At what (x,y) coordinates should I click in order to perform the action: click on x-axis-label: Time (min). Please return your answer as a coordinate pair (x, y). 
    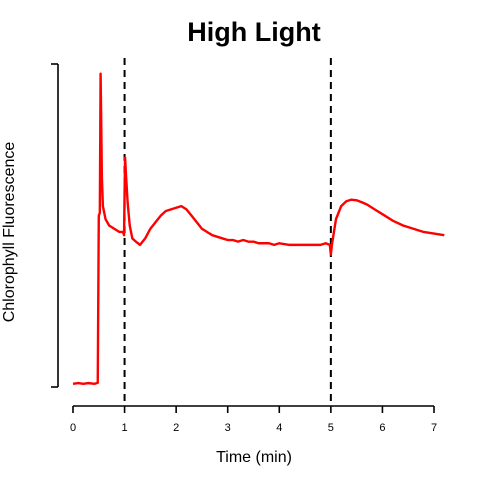
    Looking at the image, I should click on (254, 457).